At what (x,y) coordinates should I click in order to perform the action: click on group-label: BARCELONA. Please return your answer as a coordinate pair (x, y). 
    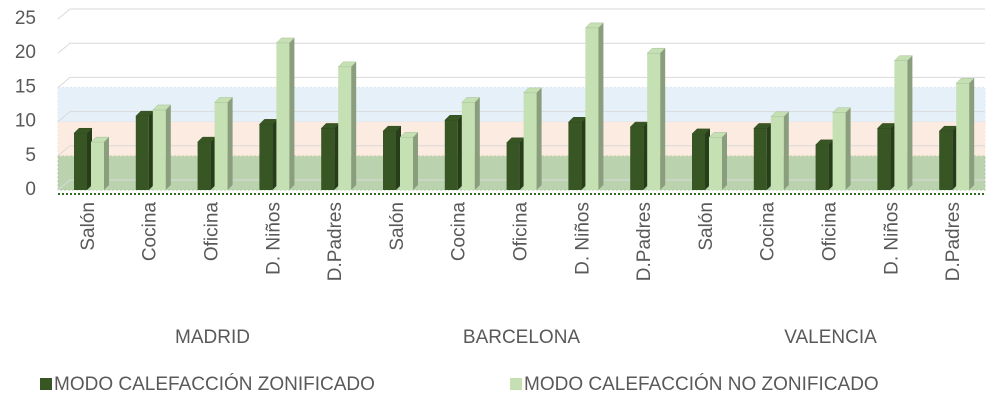
    Looking at the image, I should click on (522, 337).